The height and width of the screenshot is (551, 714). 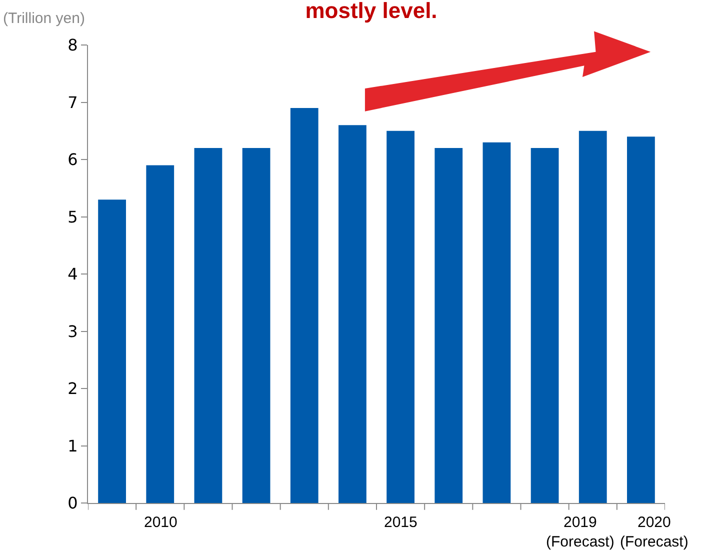 What do you see at coordinates (371, 12) in the screenshot?
I see `chart-title: mostly level.` at bounding box center [371, 12].